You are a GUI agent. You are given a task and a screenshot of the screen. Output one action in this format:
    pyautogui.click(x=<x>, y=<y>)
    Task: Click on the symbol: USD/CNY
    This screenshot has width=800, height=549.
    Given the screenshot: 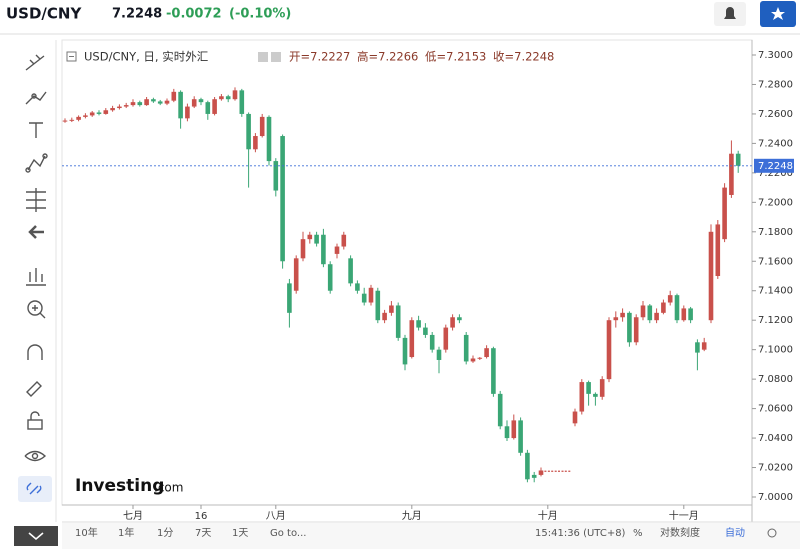 What is the action you would take?
    pyautogui.click(x=44, y=14)
    